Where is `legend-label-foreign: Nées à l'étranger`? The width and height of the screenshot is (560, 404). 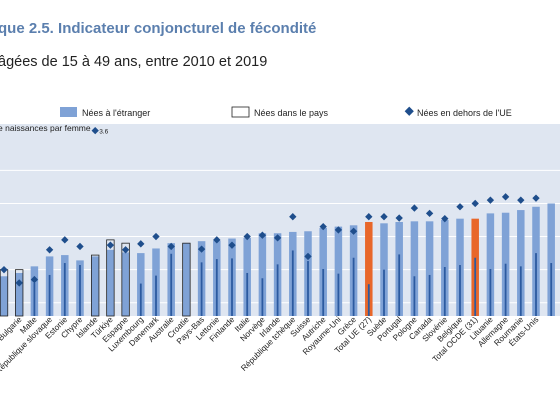
legend-label-foreign: Nées à l'étranger is located at coordinates (116, 113).